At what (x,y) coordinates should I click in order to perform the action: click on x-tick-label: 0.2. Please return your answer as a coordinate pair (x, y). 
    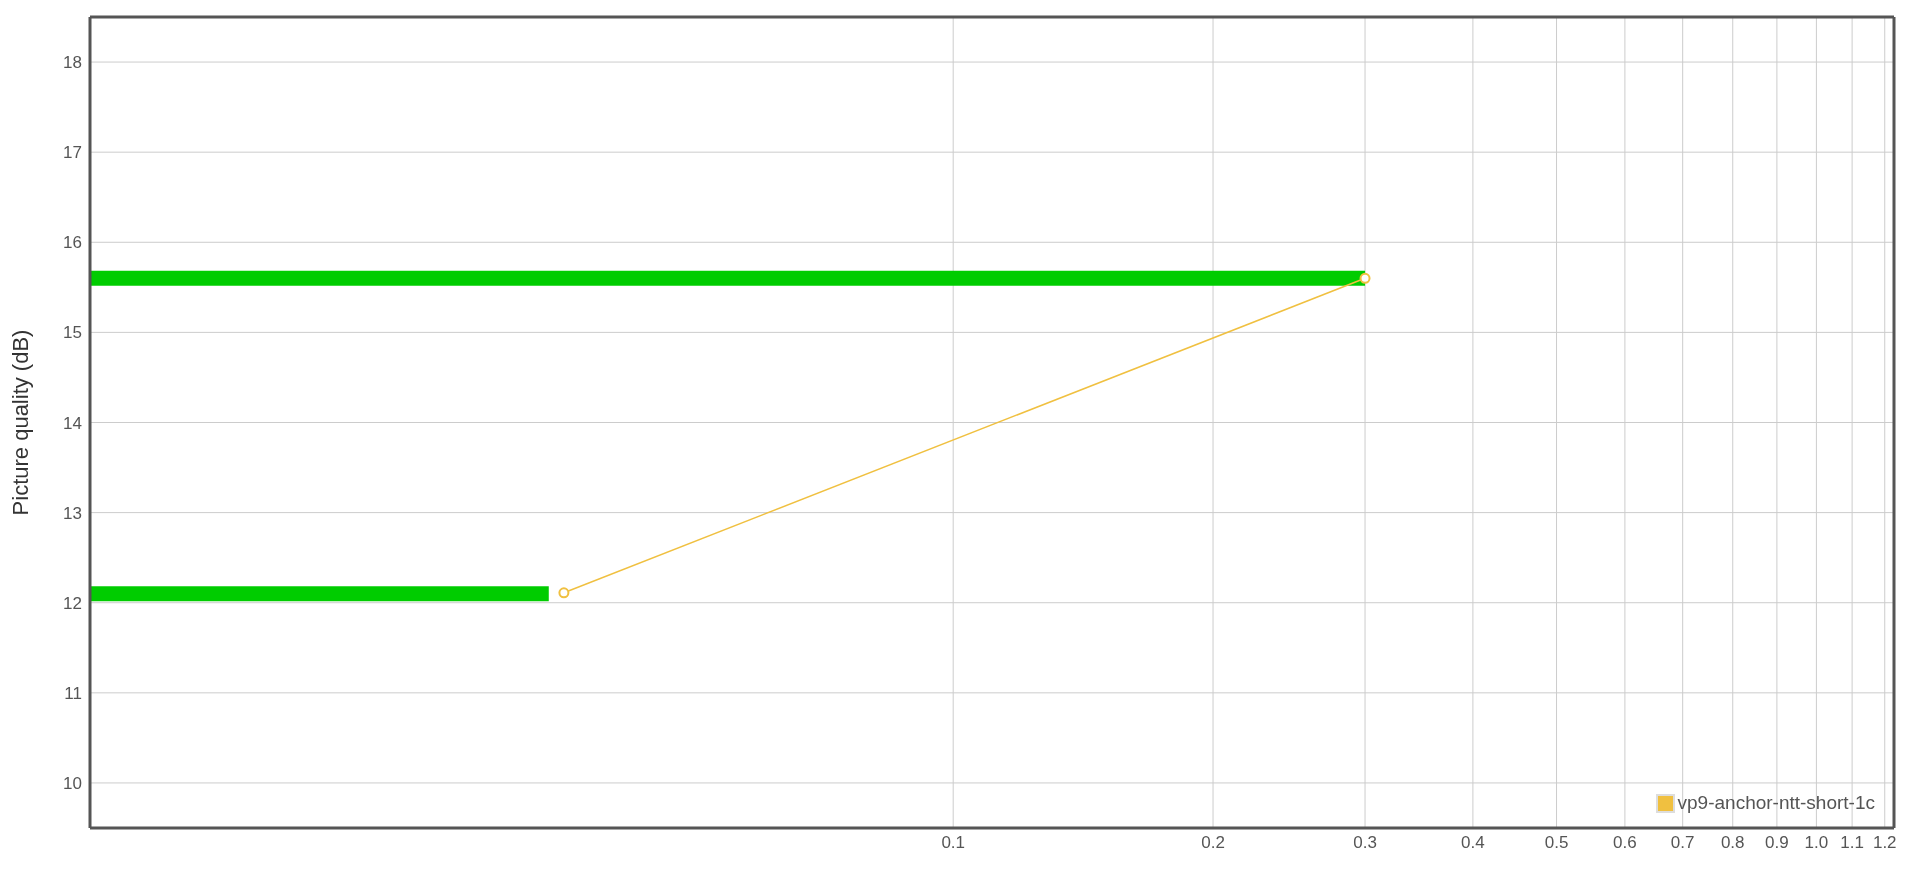
    Looking at the image, I should click on (1213, 843).